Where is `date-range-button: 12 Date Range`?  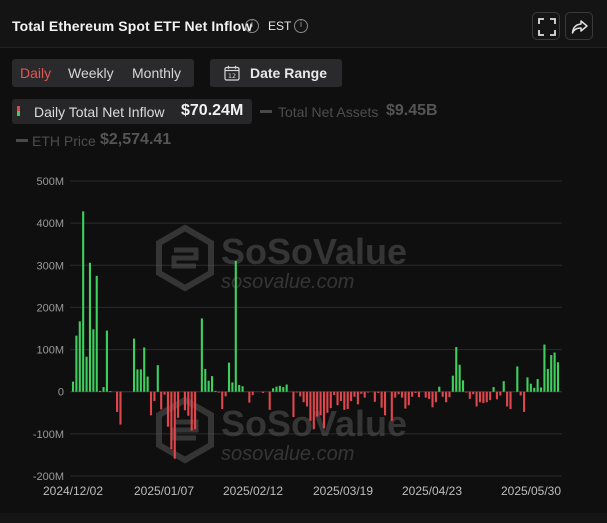 date-range-button: 12 Date Range is located at coordinates (276, 73).